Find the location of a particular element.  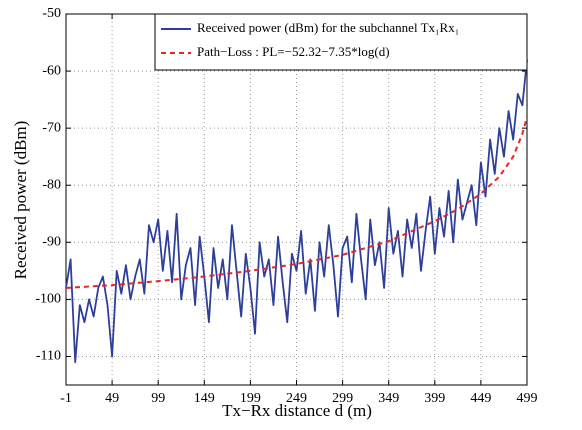

x-tick-label: 399 is located at coordinates (434, 398).